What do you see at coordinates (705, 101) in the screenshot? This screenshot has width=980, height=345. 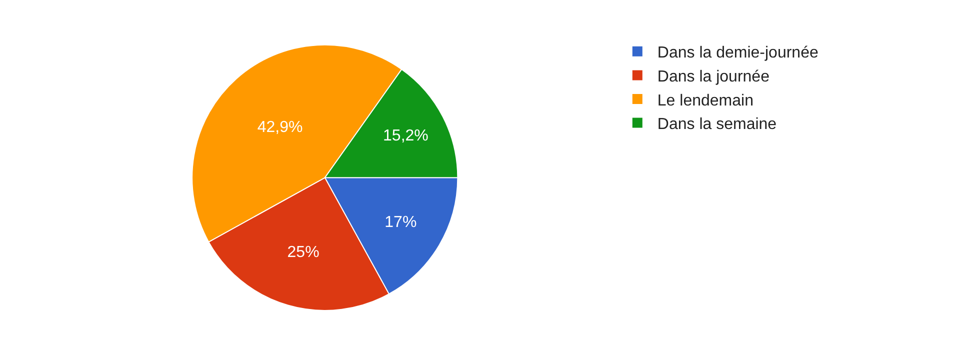 I see `legend-label: Le lendemain` at bounding box center [705, 101].